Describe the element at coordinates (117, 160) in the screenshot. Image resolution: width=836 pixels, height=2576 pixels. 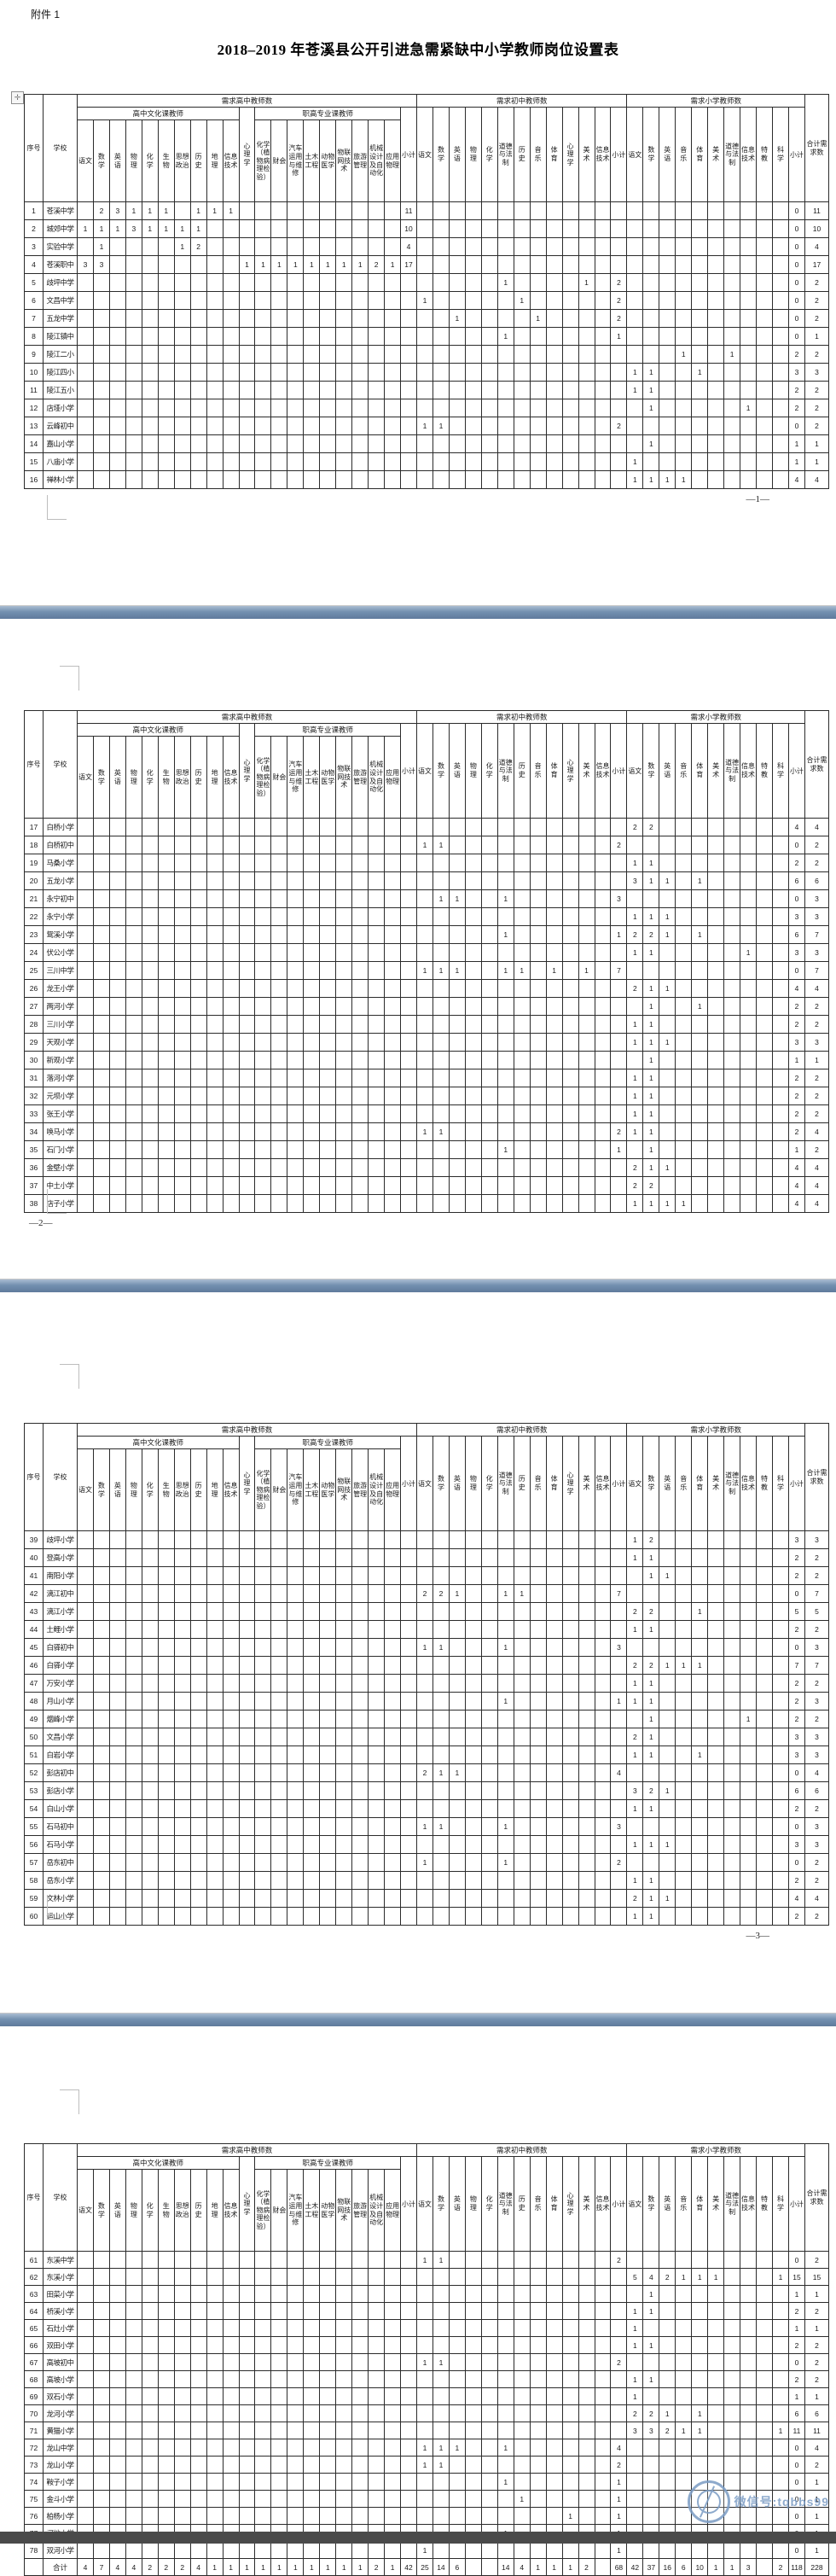
I see `col-header-英语: 英语` at that location.